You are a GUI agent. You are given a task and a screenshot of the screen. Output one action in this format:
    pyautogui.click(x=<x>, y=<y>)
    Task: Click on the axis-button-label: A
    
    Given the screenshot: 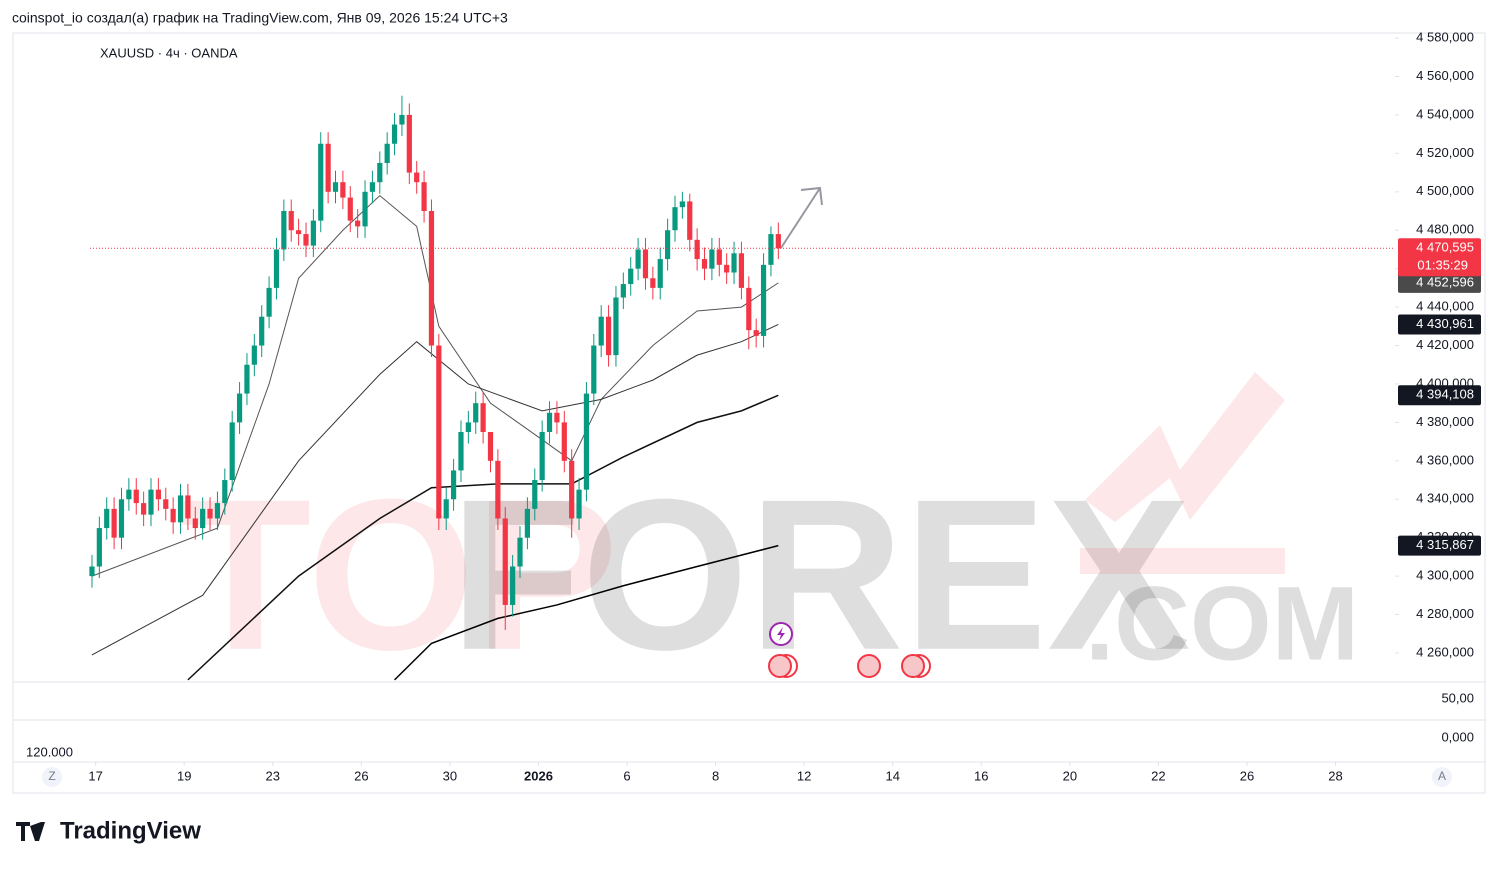 What is the action you would take?
    pyautogui.click(x=1442, y=776)
    